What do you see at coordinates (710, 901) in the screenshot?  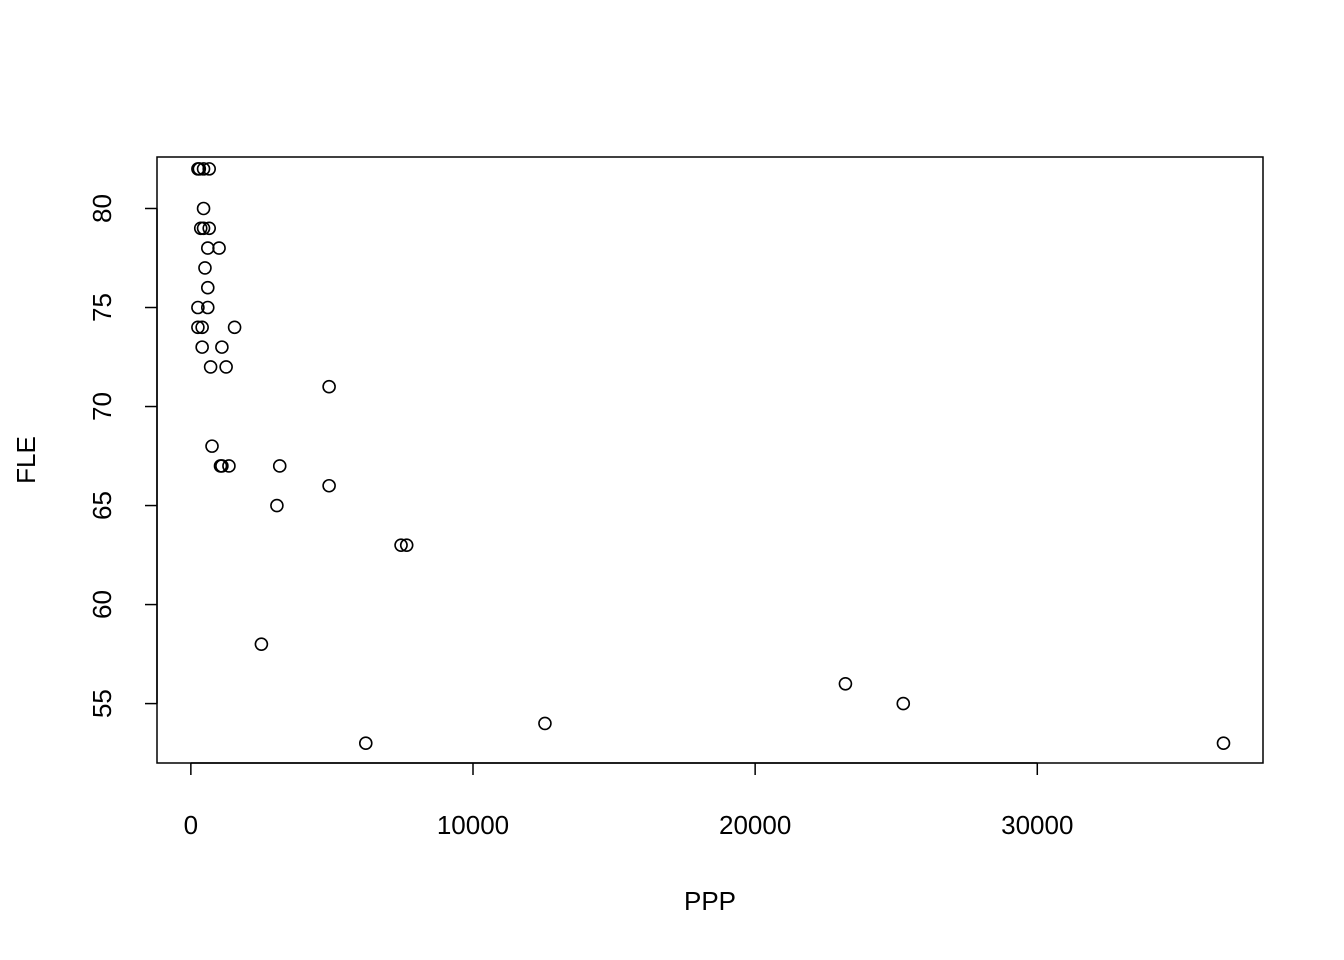 I see `x-axis-label: PPP` at bounding box center [710, 901].